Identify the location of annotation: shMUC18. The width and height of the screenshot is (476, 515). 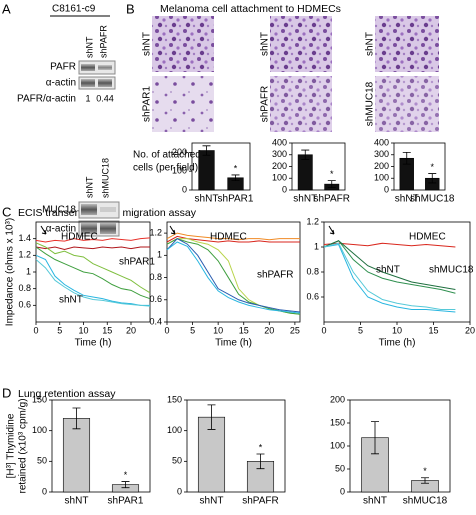
(451, 270).